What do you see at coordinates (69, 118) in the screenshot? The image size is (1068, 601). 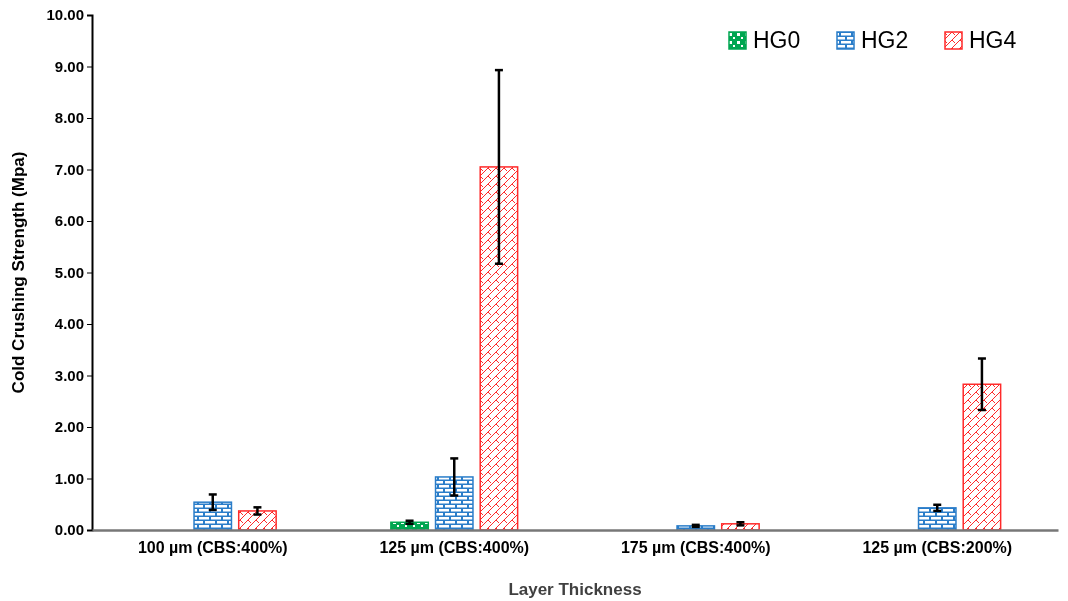 I see `y-tick-label: 8.00` at bounding box center [69, 118].